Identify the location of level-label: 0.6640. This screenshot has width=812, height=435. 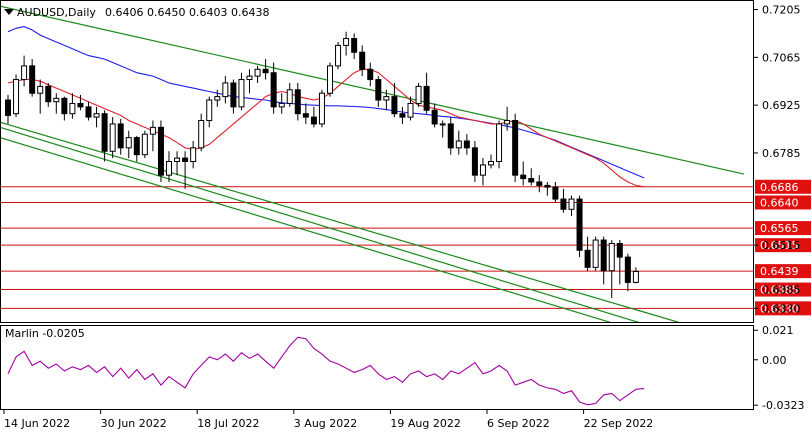
(779, 202).